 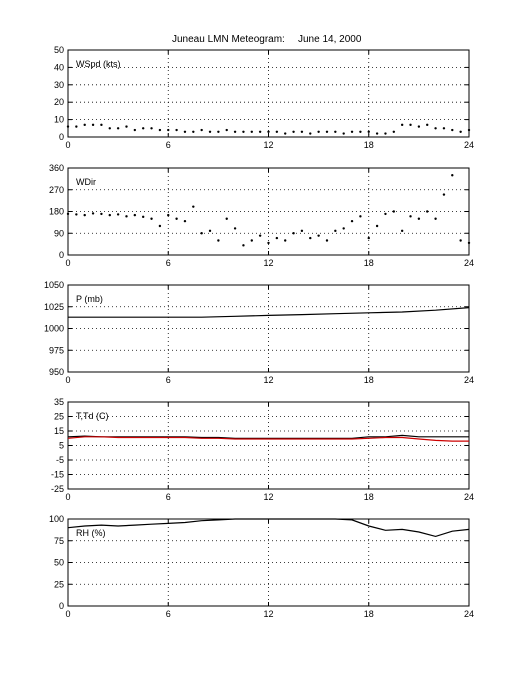 What do you see at coordinates (98, 64) in the screenshot?
I see `panel-label: WSpd (kts)` at bounding box center [98, 64].